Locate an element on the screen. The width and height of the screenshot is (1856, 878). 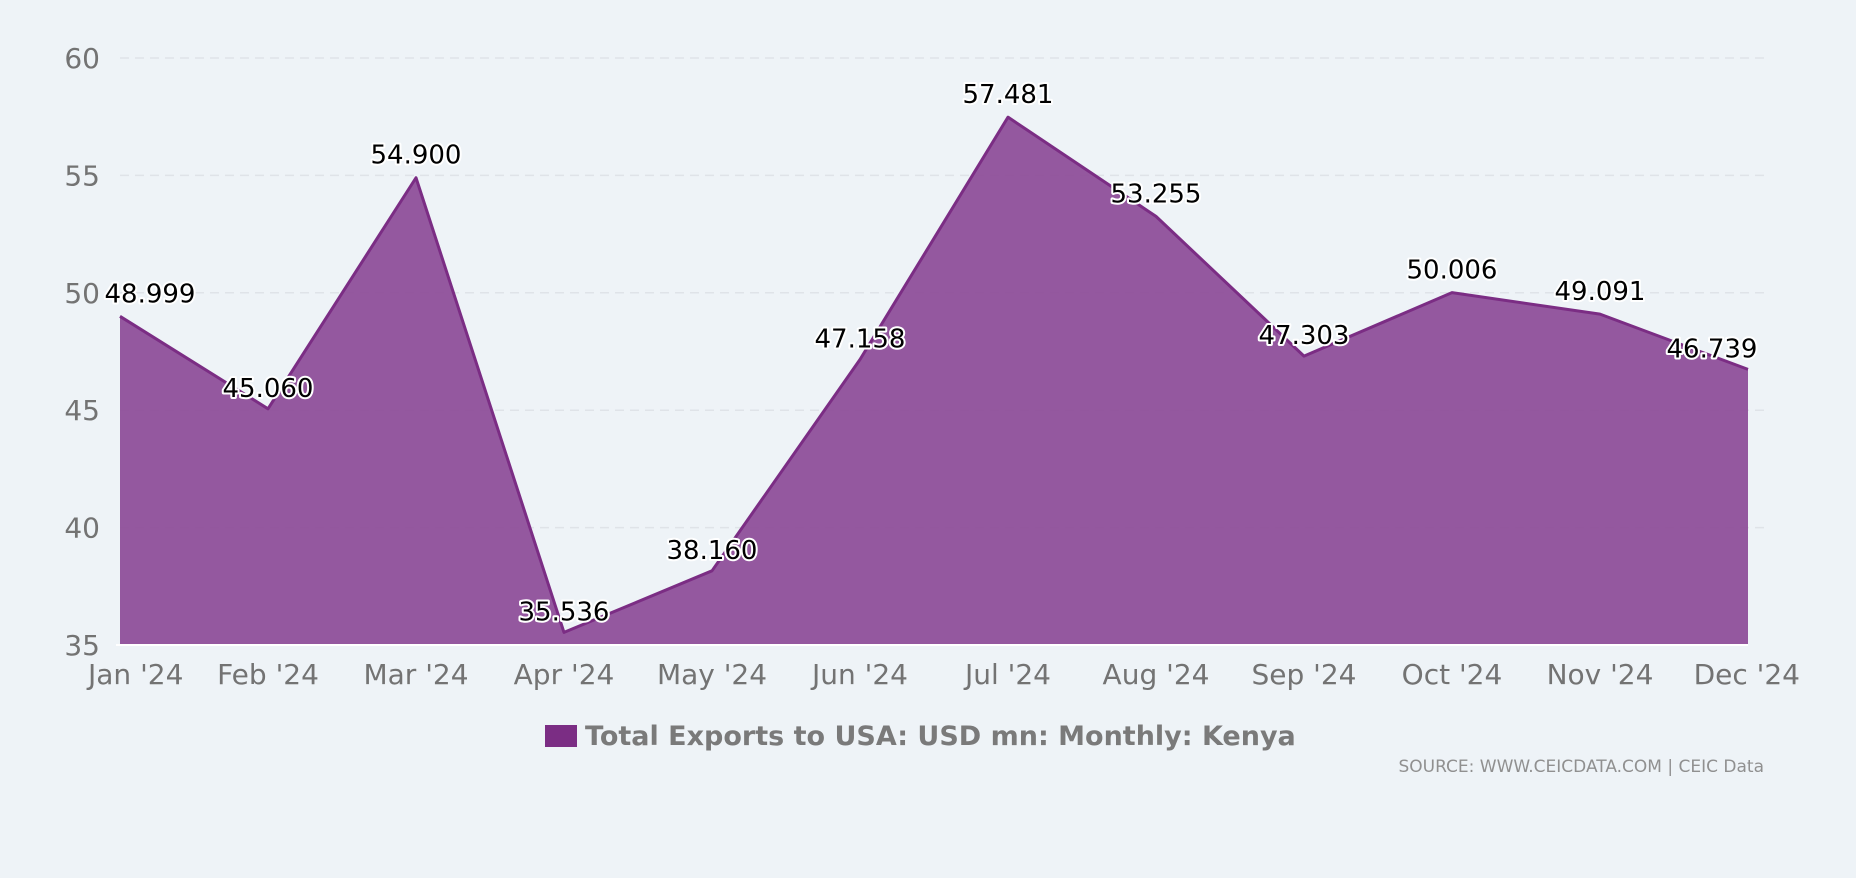
x-tick-label: Aug '24 is located at coordinates (1156, 674).